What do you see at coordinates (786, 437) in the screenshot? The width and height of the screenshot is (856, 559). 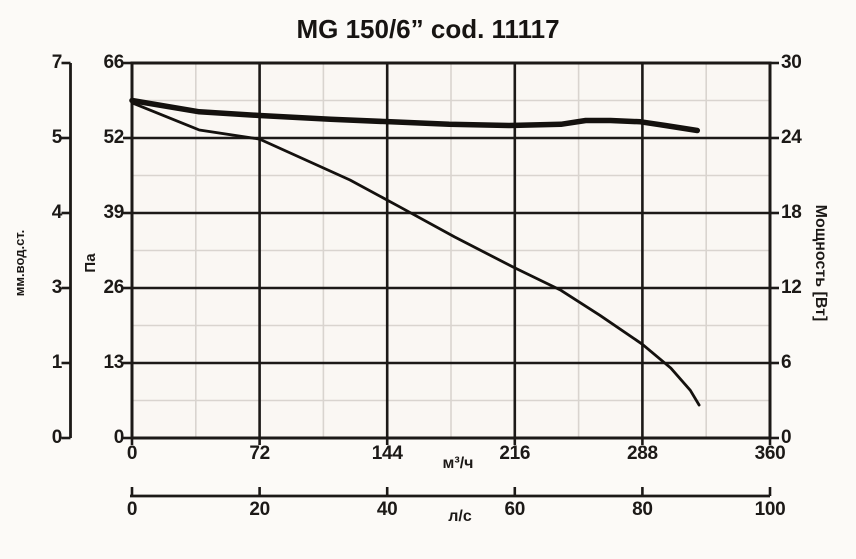 I see `watt-axis-tick-label-5: 0` at bounding box center [786, 437].